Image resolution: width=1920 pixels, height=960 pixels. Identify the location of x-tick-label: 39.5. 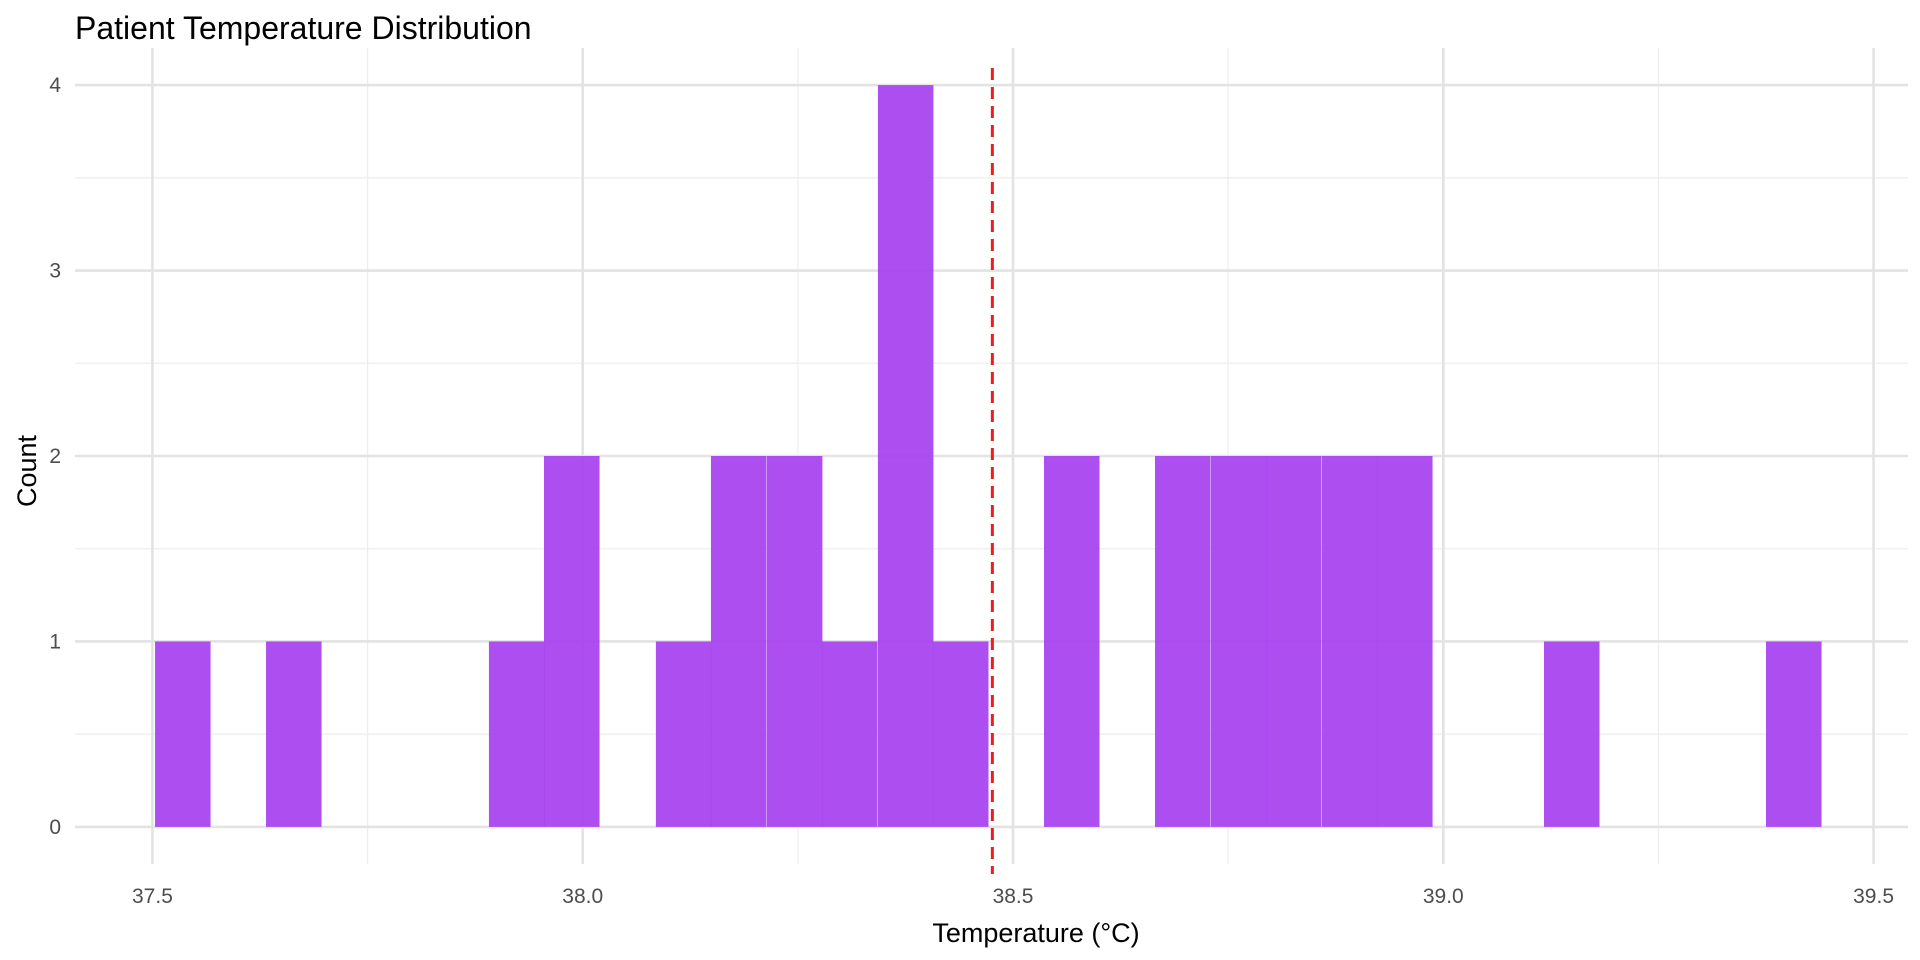
(1873, 896).